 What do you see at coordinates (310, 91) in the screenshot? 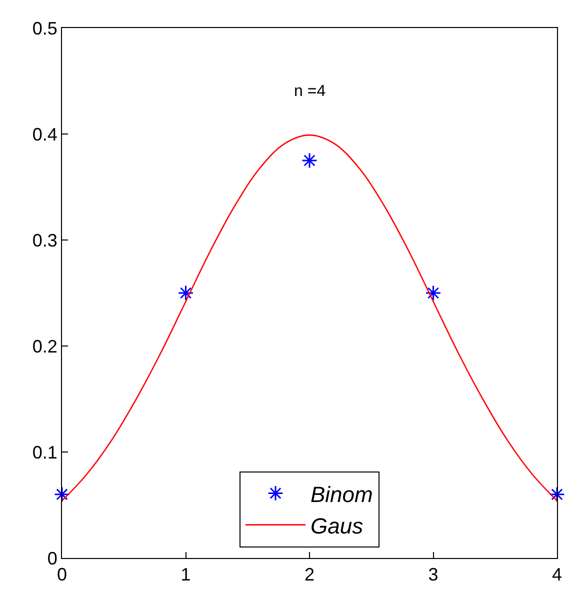
I see `annotation: n =4` at bounding box center [310, 91].